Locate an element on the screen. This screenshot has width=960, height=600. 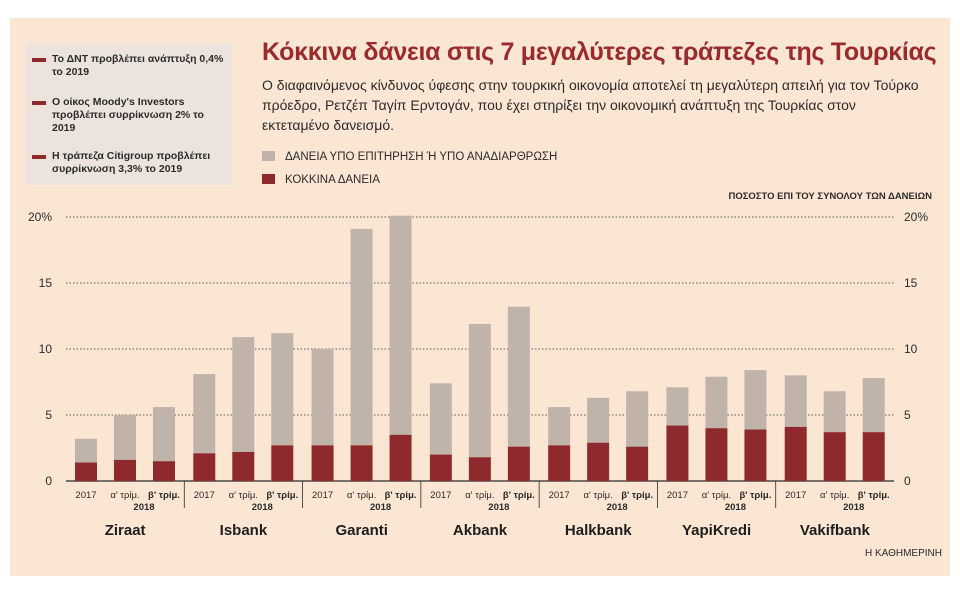
y-tick-label-left: 0 is located at coordinates (48, 481).